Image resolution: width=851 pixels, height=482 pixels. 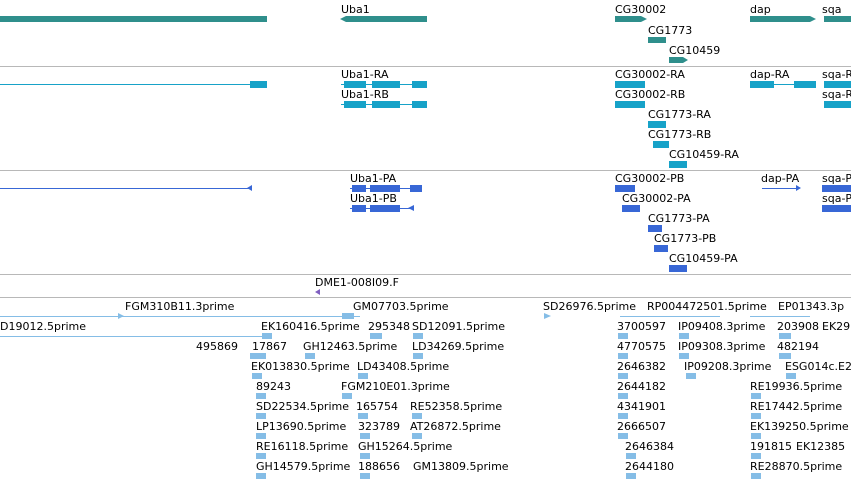 I want to click on est-label: 295348, so click(x=389, y=326).